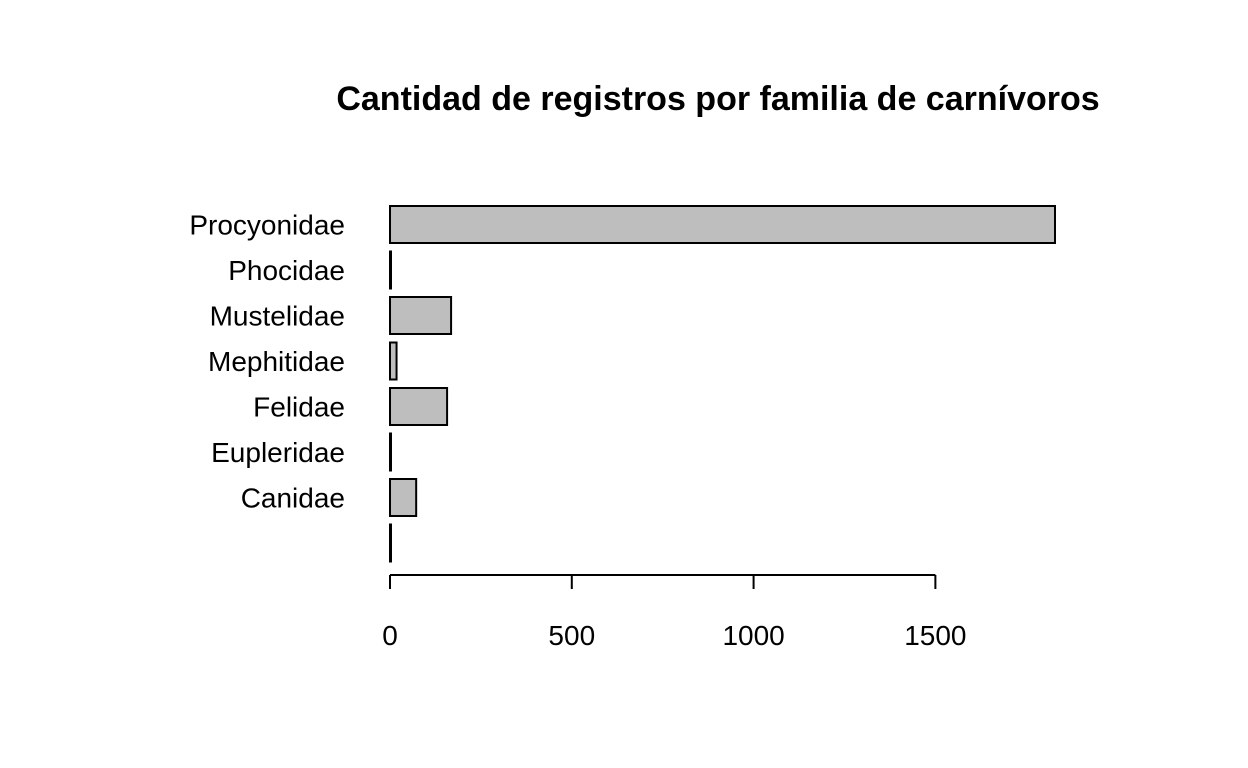 The image size is (1248, 768). I want to click on category-label-mustelidae: Mustelidae, so click(277, 316).